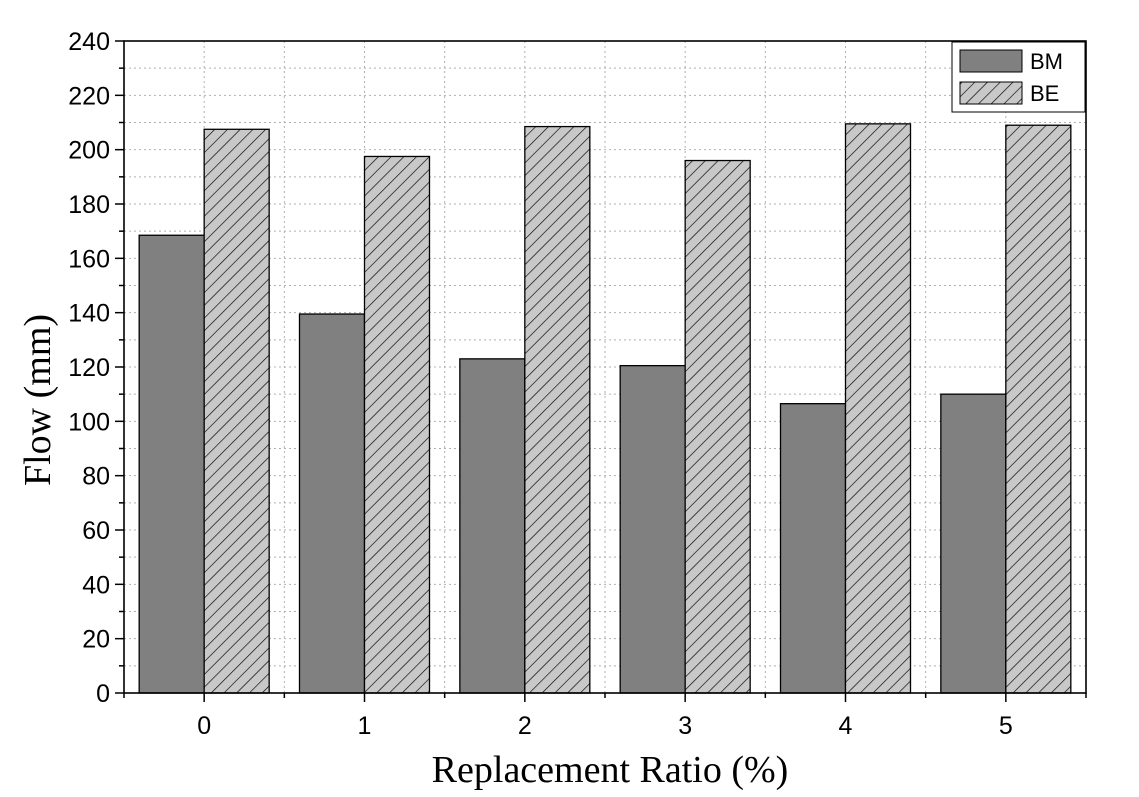 The width and height of the screenshot is (1139, 797). I want to click on legend-swatch-bm, so click(991, 61).